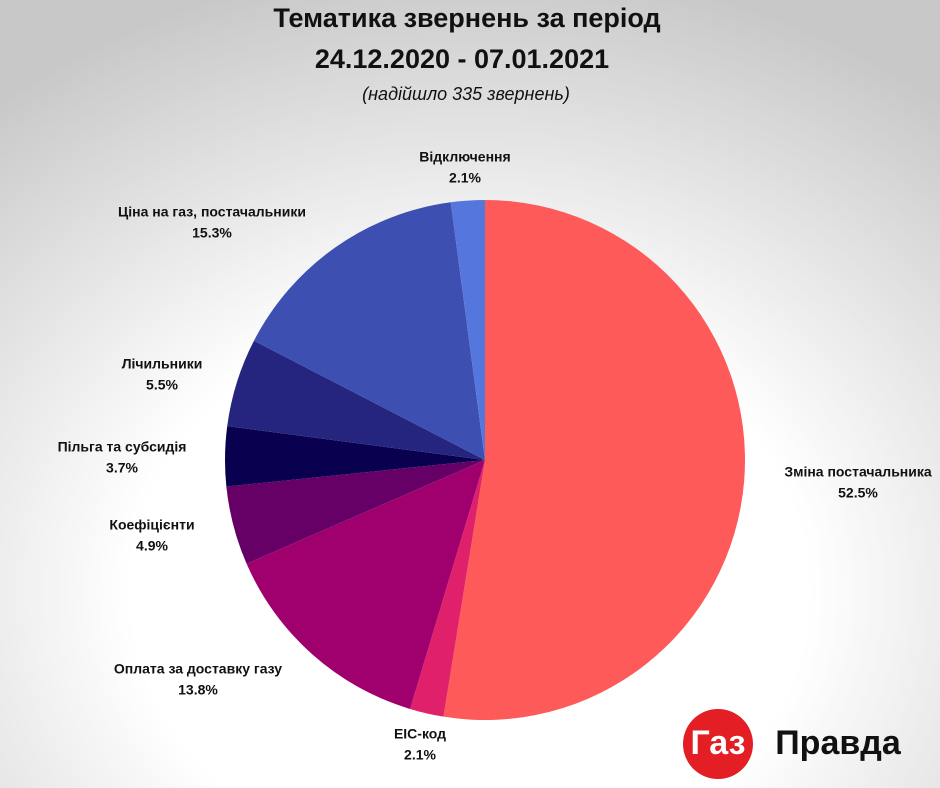 The height and width of the screenshot is (788, 940). I want to click on slice-label: EIC-код, so click(420, 734).